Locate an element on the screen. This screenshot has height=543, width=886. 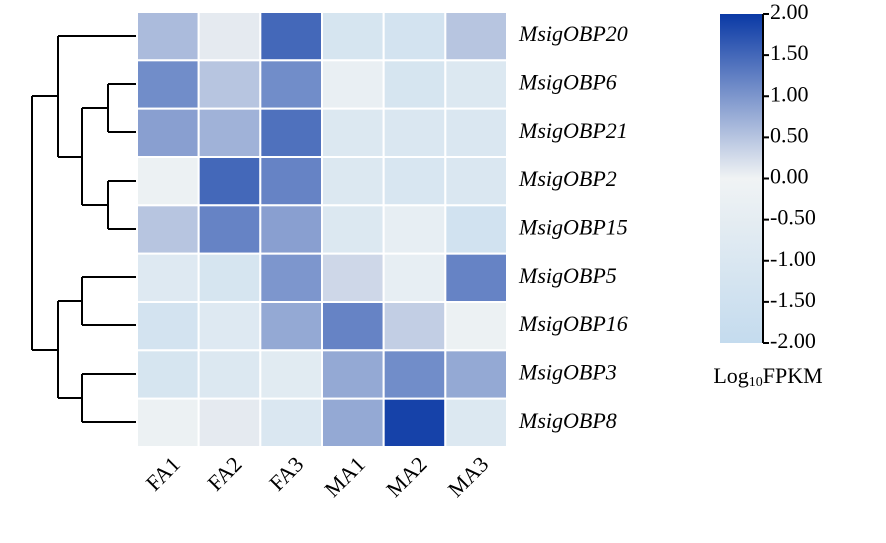
column-label: FA1 is located at coordinates (163, 473).